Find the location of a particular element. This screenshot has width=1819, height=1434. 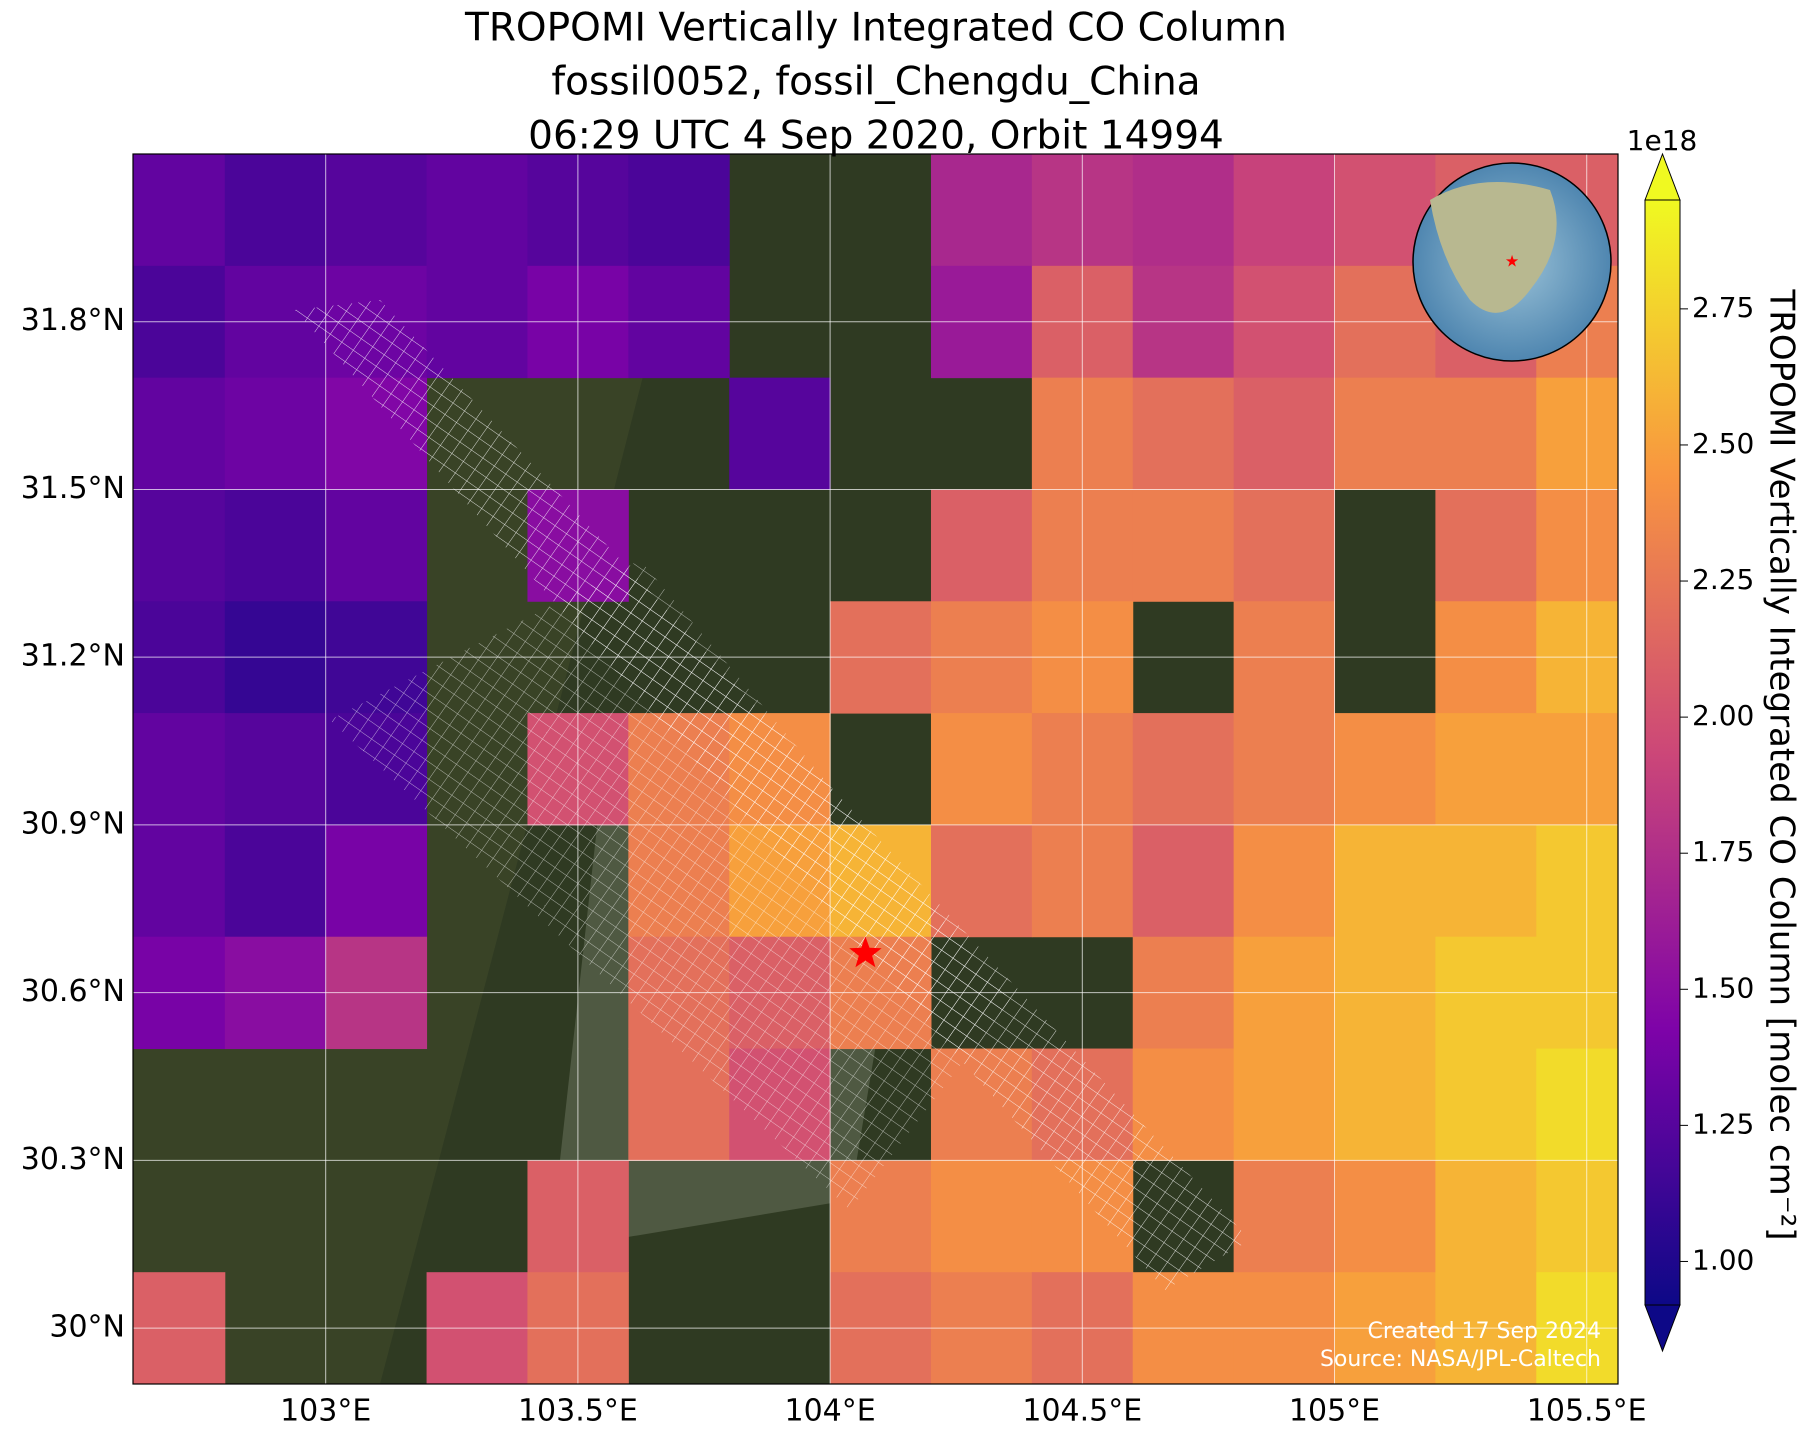

y-tick-label: 30.9°N is located at coordinates (73, 823).